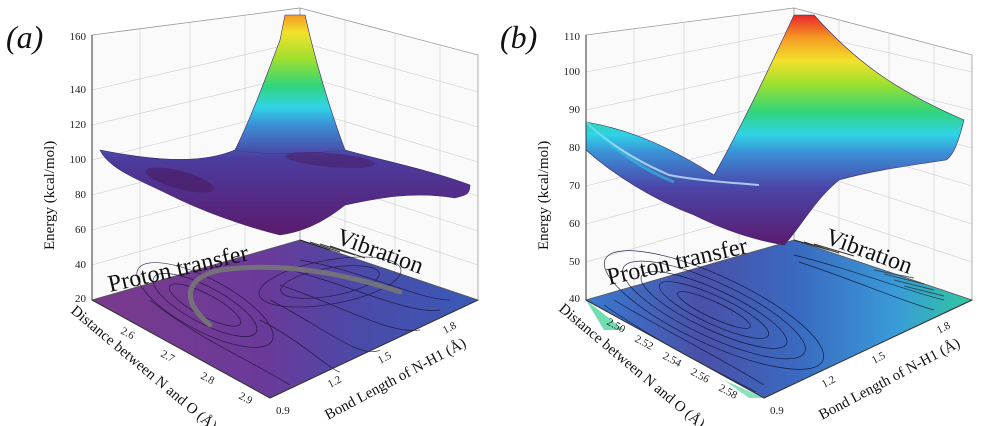 This screenshot has height=426, width=988. Describe the element at coordinates (572, 37) in the screenshot. I see `z-tick: 110` at that location.